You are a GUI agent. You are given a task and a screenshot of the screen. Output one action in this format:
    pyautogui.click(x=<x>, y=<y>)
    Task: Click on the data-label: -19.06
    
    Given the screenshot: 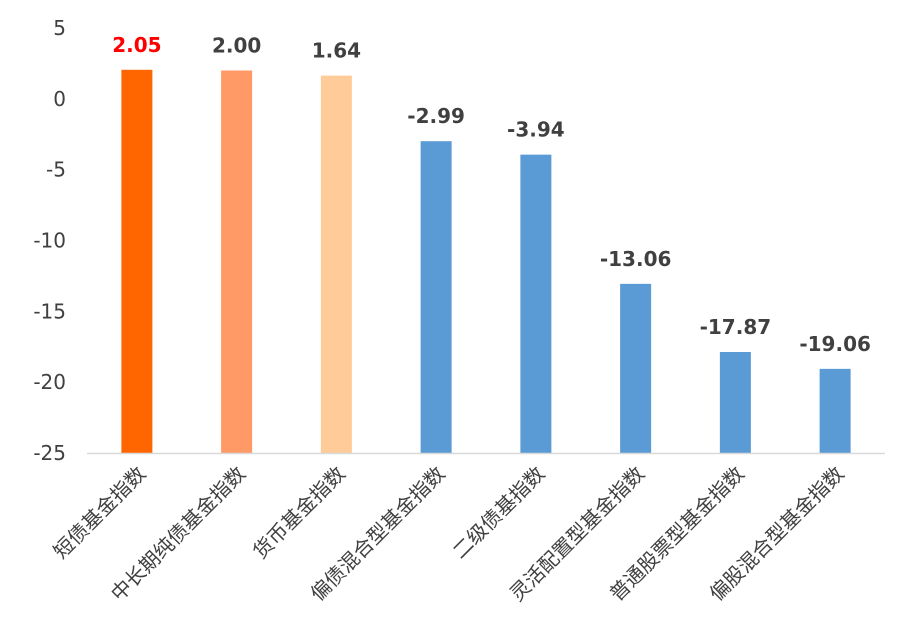 What is the action you would take?
    pyautogui.click(x=835, y=344)
    